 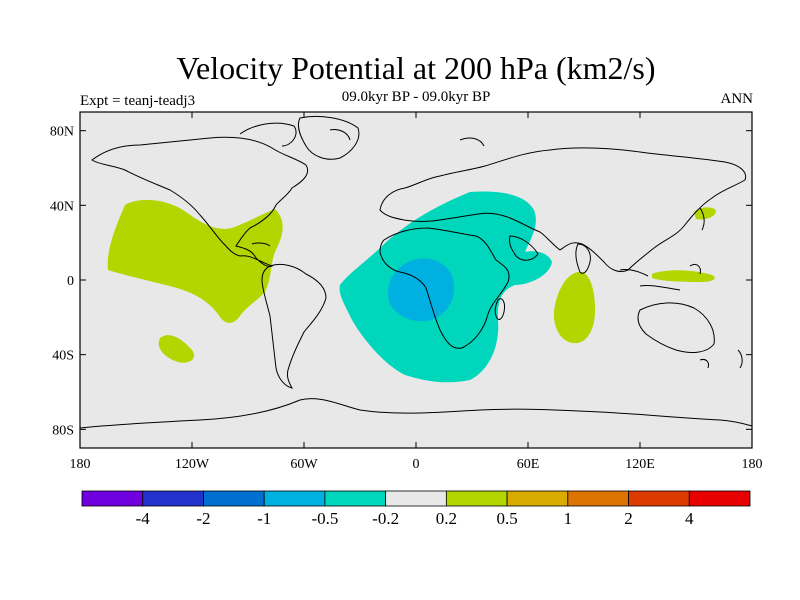 I want to click on colorbar-label: -1, so click(x=264, y=518).